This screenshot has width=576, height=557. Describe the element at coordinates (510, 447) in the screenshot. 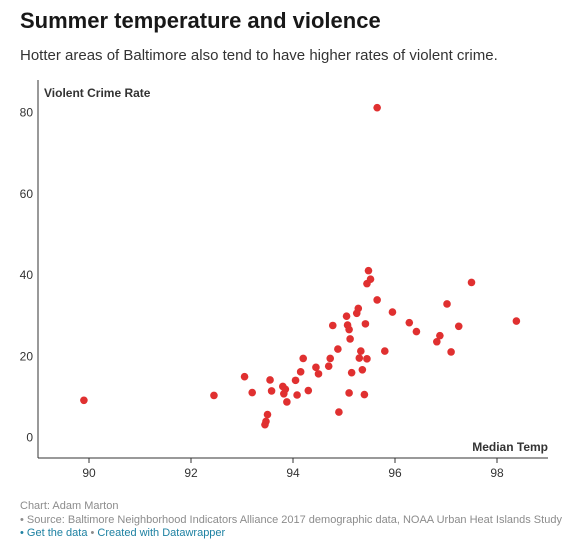

I see `x-axis-label: Median Temp` at that location.